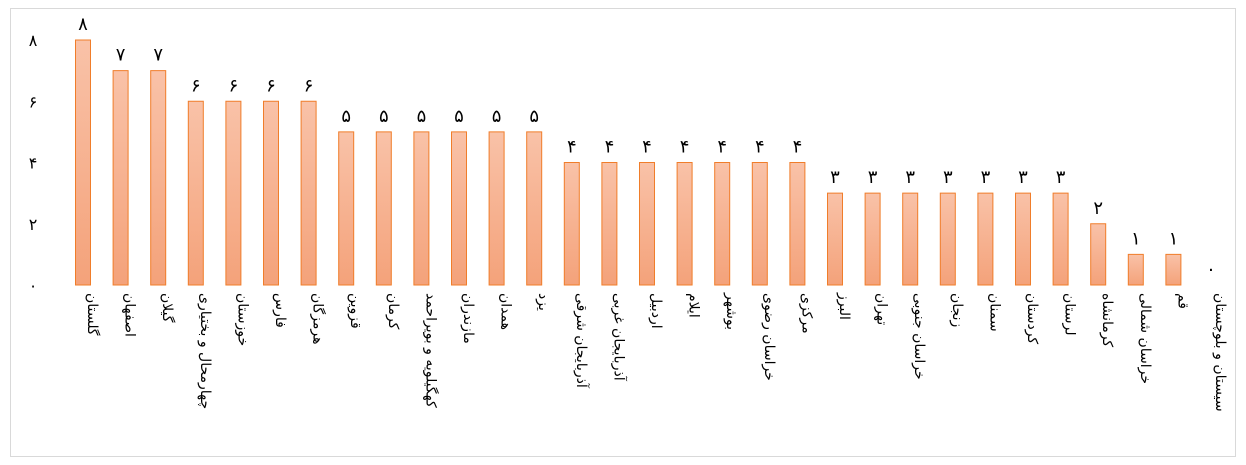 The height and width of the screenshot is (465, 1246). Describe the element at coordinates (33, 40) in the screenshot. I see `y-tick-label: ۸` at that location.